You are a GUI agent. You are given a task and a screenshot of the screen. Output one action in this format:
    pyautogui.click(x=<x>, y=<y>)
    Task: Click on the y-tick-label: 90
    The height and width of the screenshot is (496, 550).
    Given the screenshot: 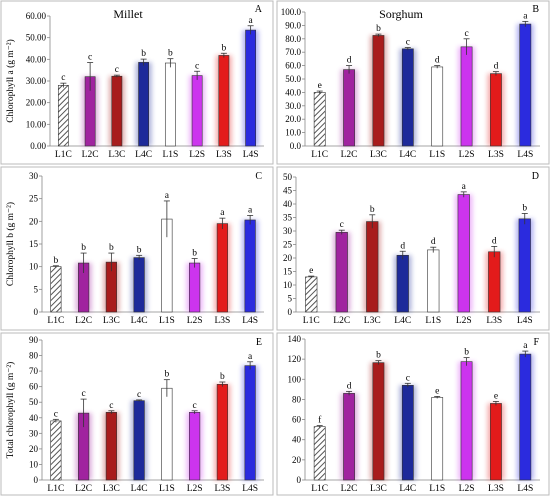 What is the action you would take?
    pyautogui.click(x=34, y=340)
    